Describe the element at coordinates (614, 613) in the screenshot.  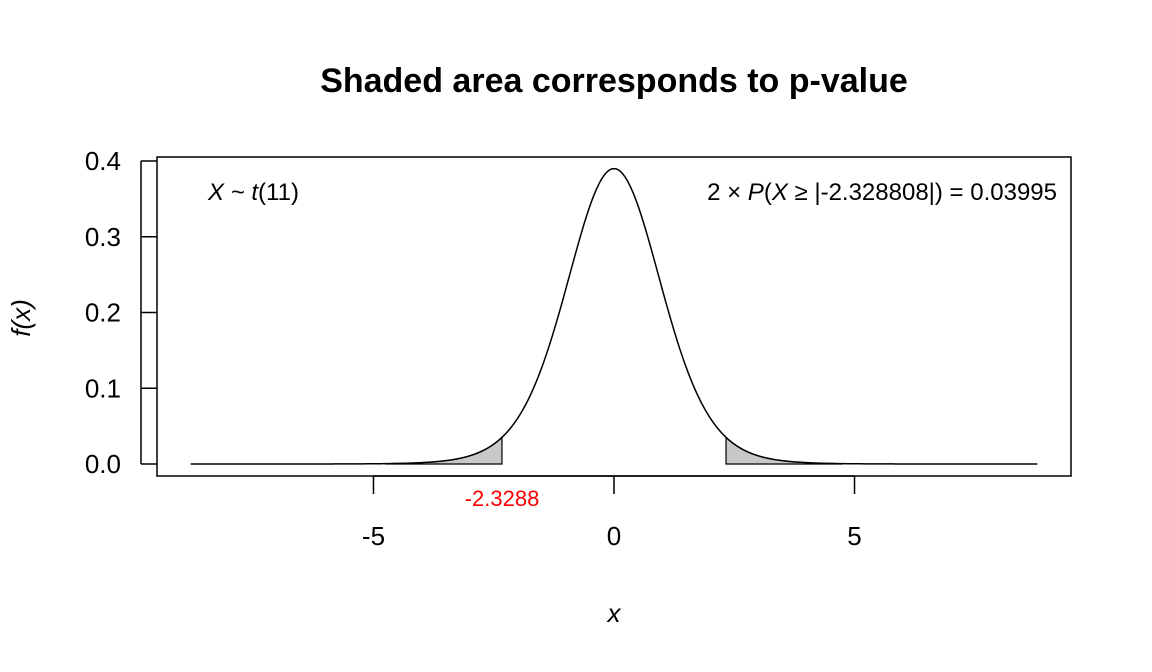
I see `x-axis-label: x` at that location.